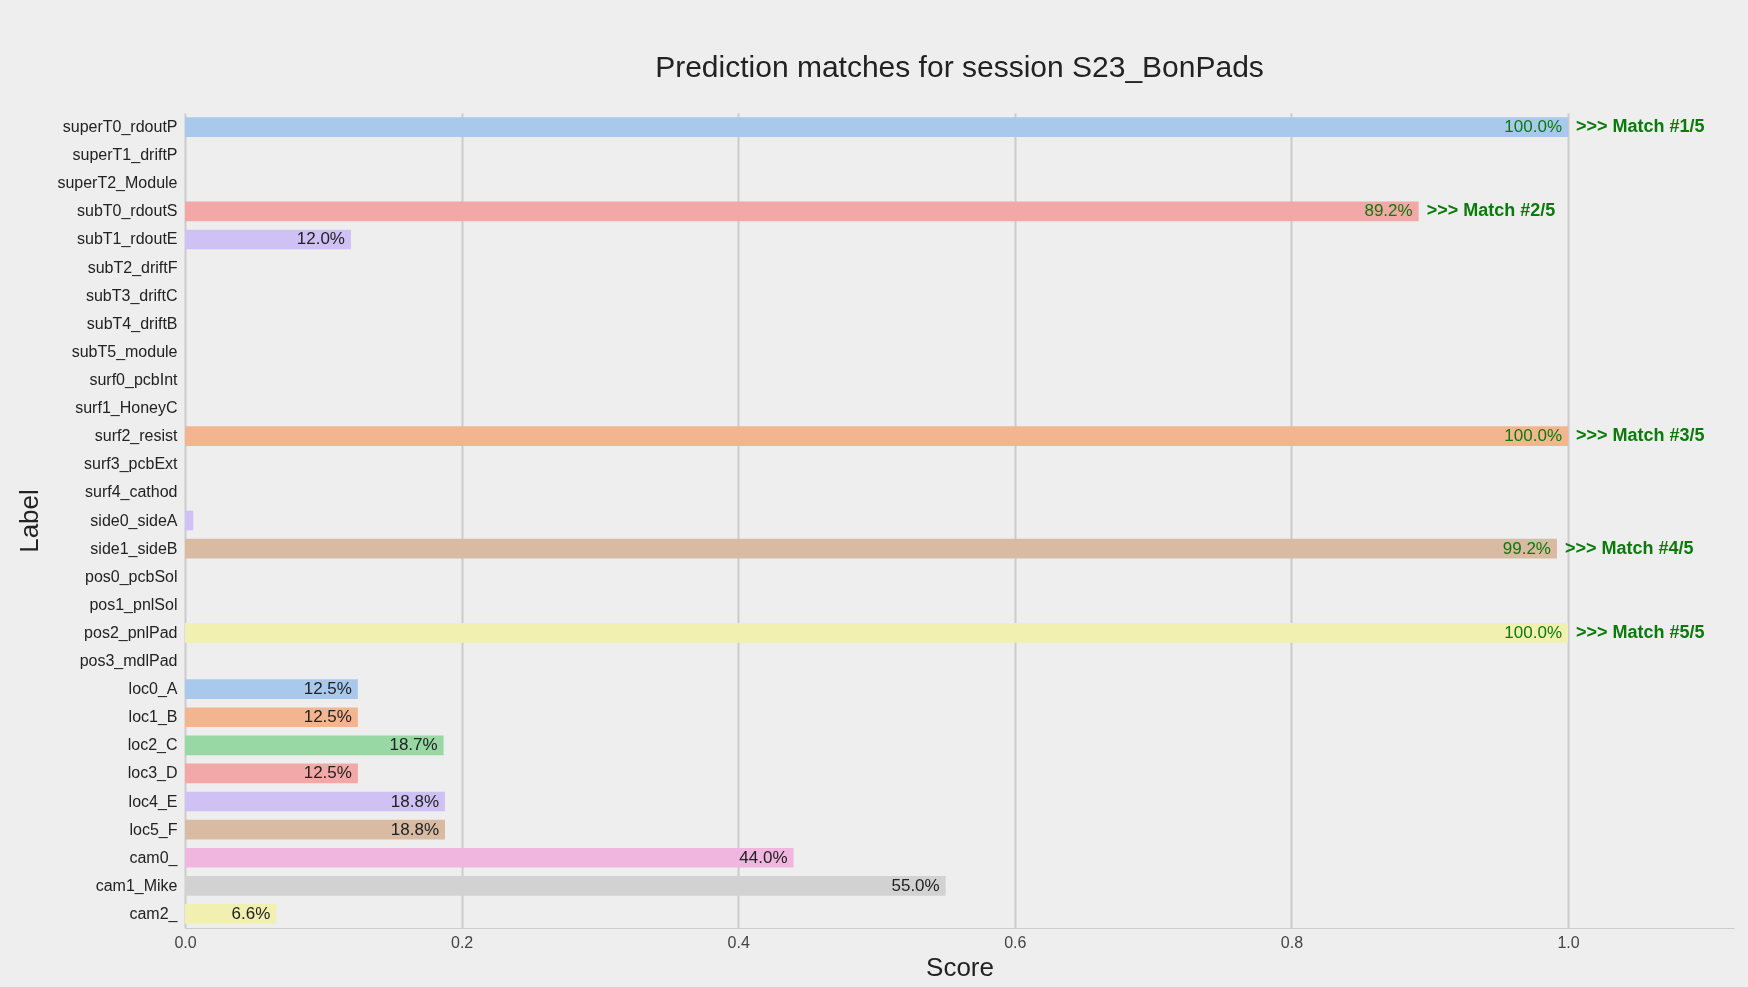  I want to click on y-tick-label: surf4_cathod, so click(131, 492).